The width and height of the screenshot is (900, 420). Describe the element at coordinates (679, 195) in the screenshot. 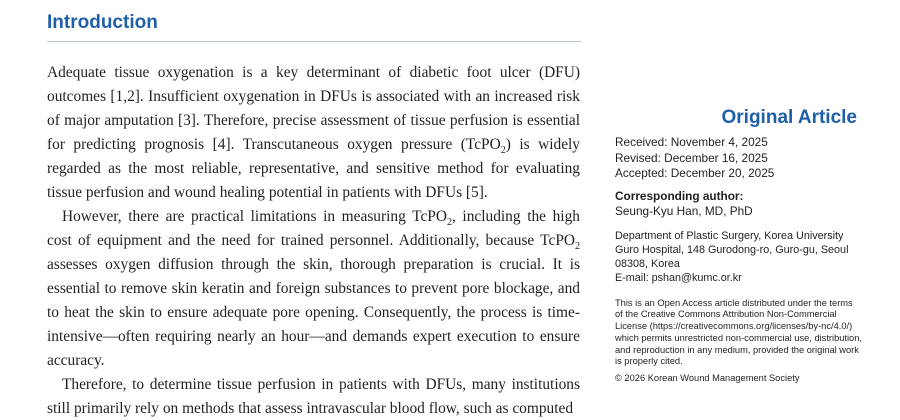

I see `corresponding-label: Corresponding author:` at that location.